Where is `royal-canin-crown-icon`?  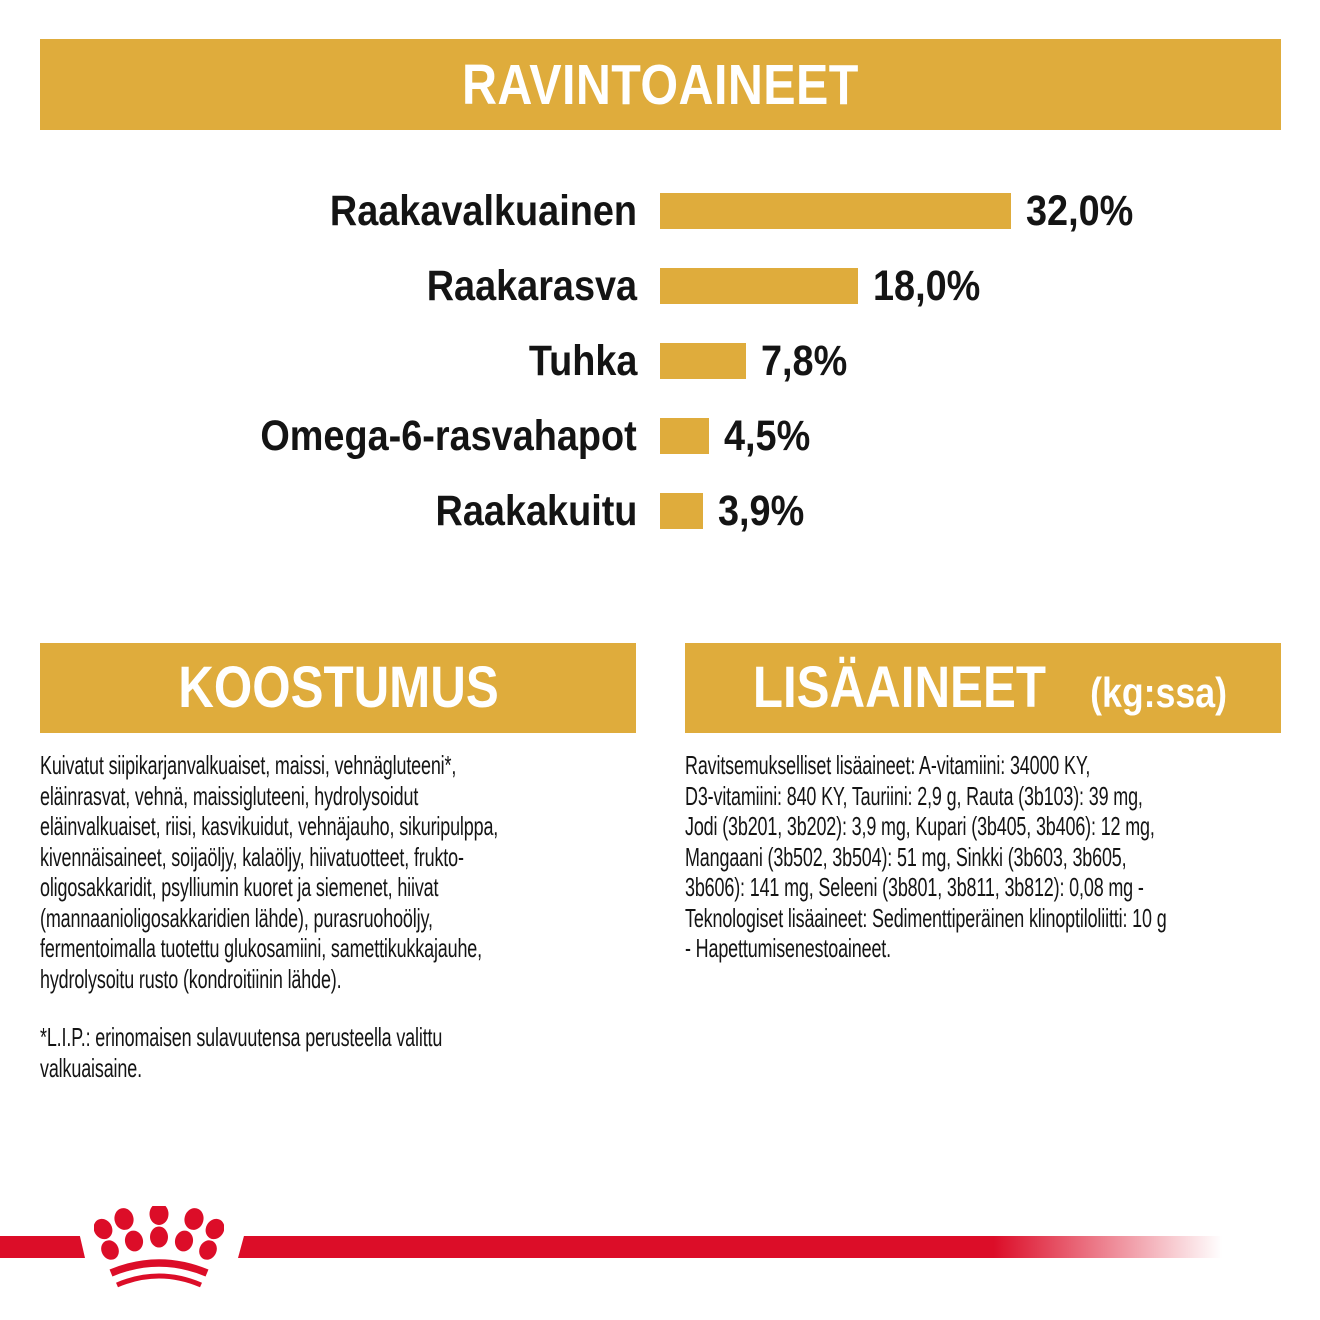
royal-canin-crown-icon is located at coordinates (159, 1247).